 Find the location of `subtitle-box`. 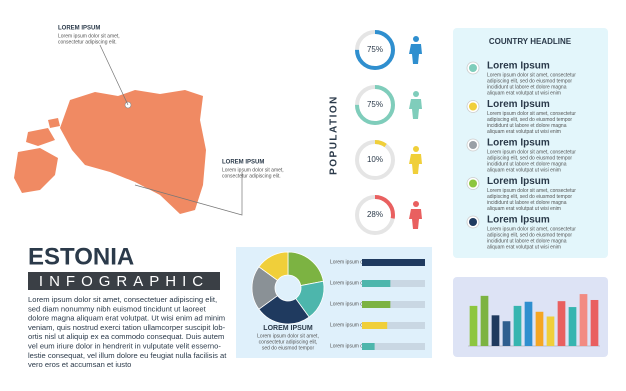

subtitle-box is located at coordinates (124, 281).